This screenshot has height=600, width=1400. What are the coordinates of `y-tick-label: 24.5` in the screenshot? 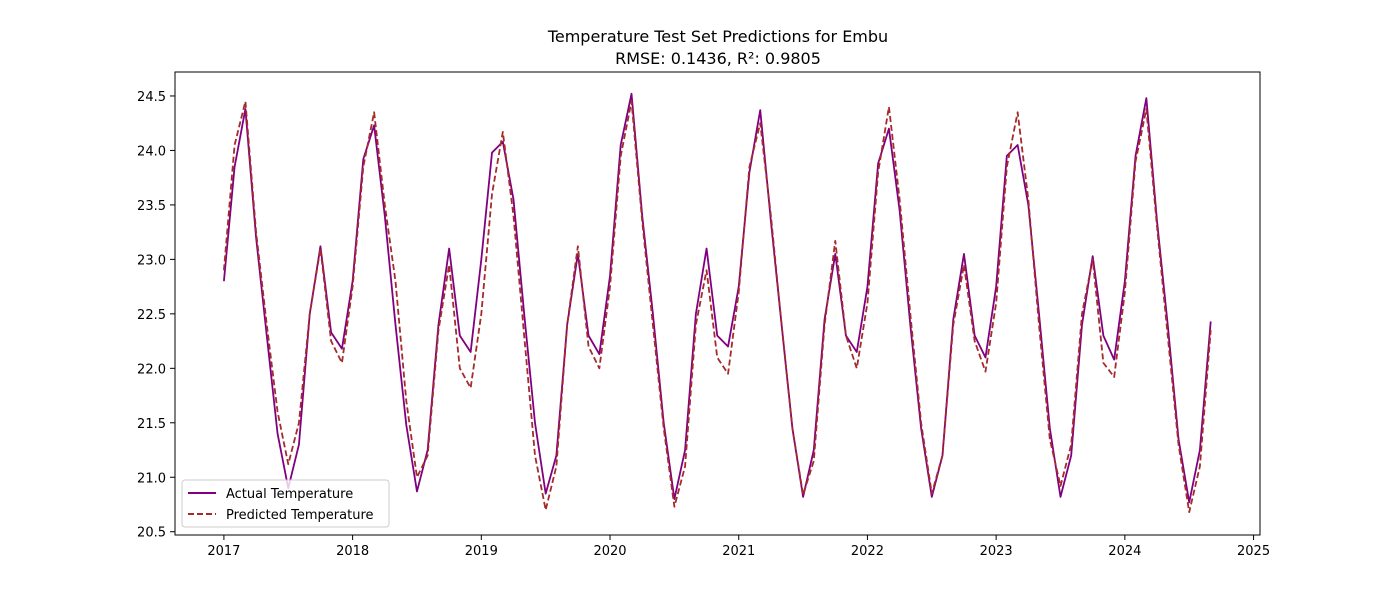 It's located at (151, 97).